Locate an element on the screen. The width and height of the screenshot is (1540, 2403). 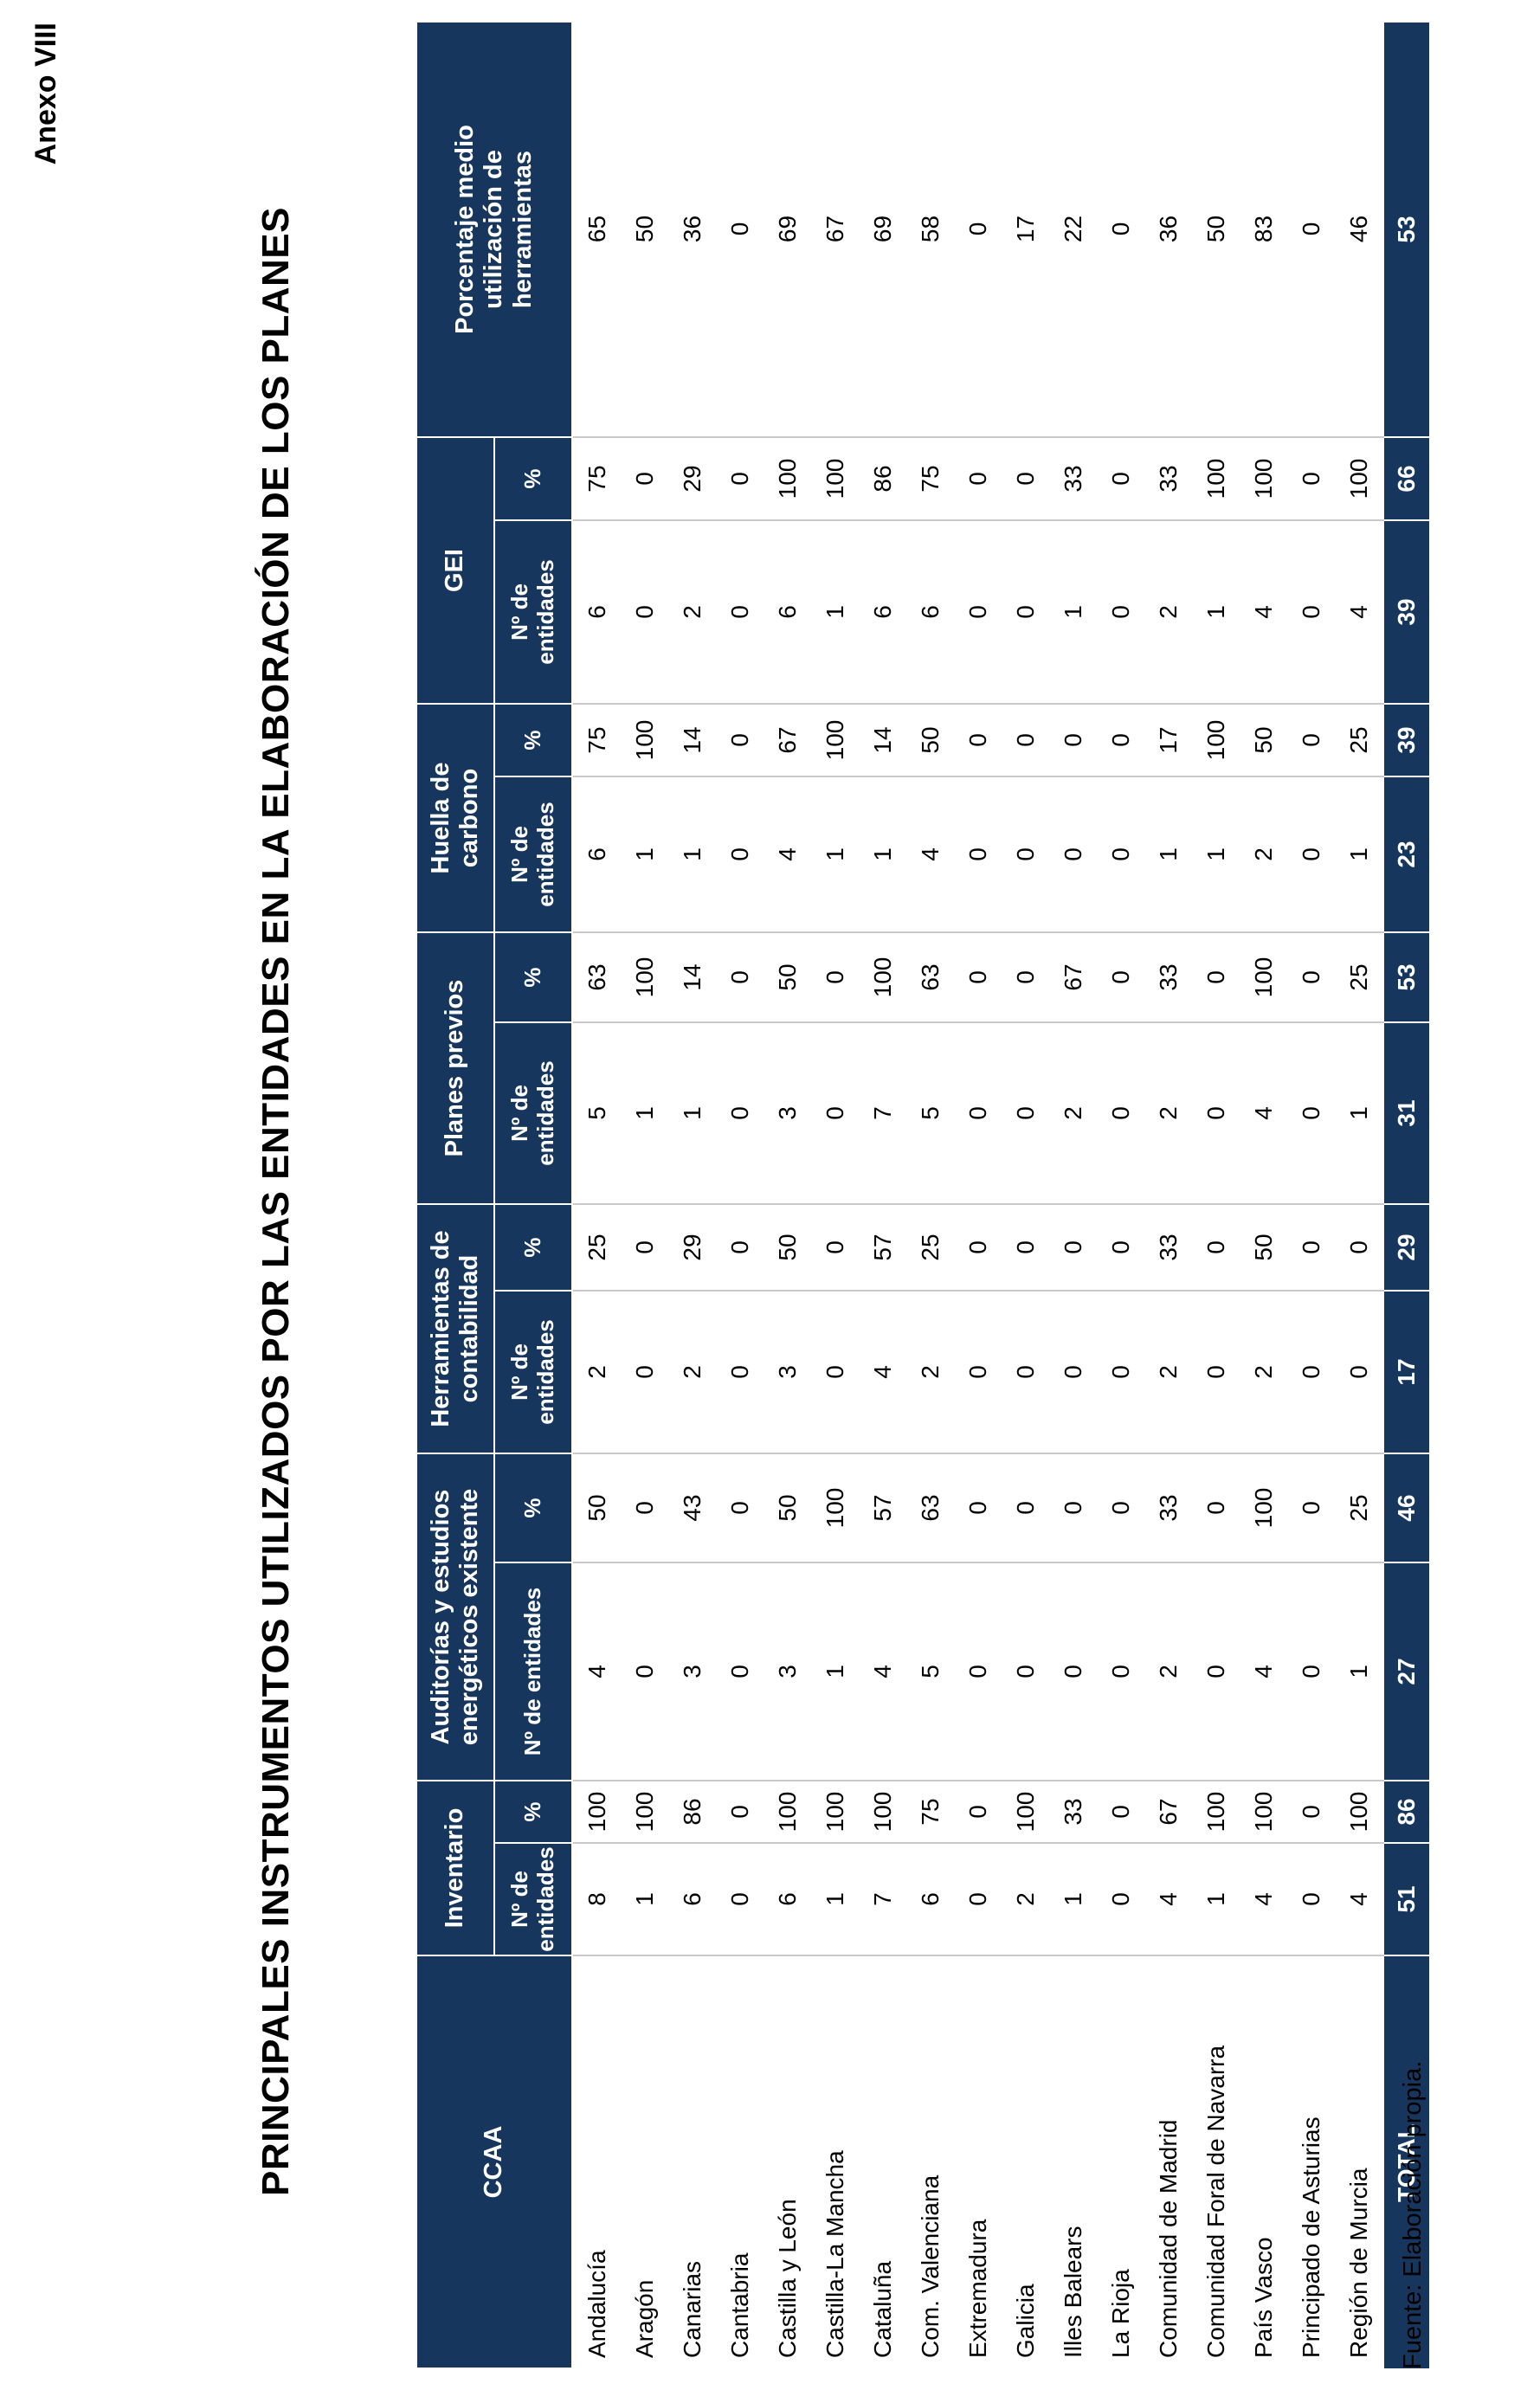
value-cell: 58 is located at coordinates (930, 229).